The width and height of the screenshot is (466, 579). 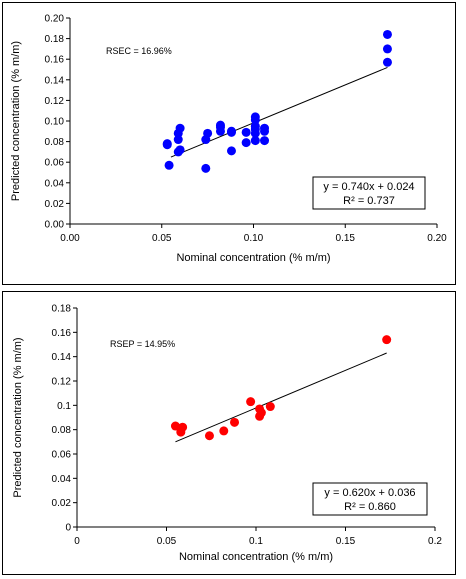 What do you see at coordinates (77, 541) in the screenshot?
I see `x-tick-label: 0` at bounding box center [77, 541].